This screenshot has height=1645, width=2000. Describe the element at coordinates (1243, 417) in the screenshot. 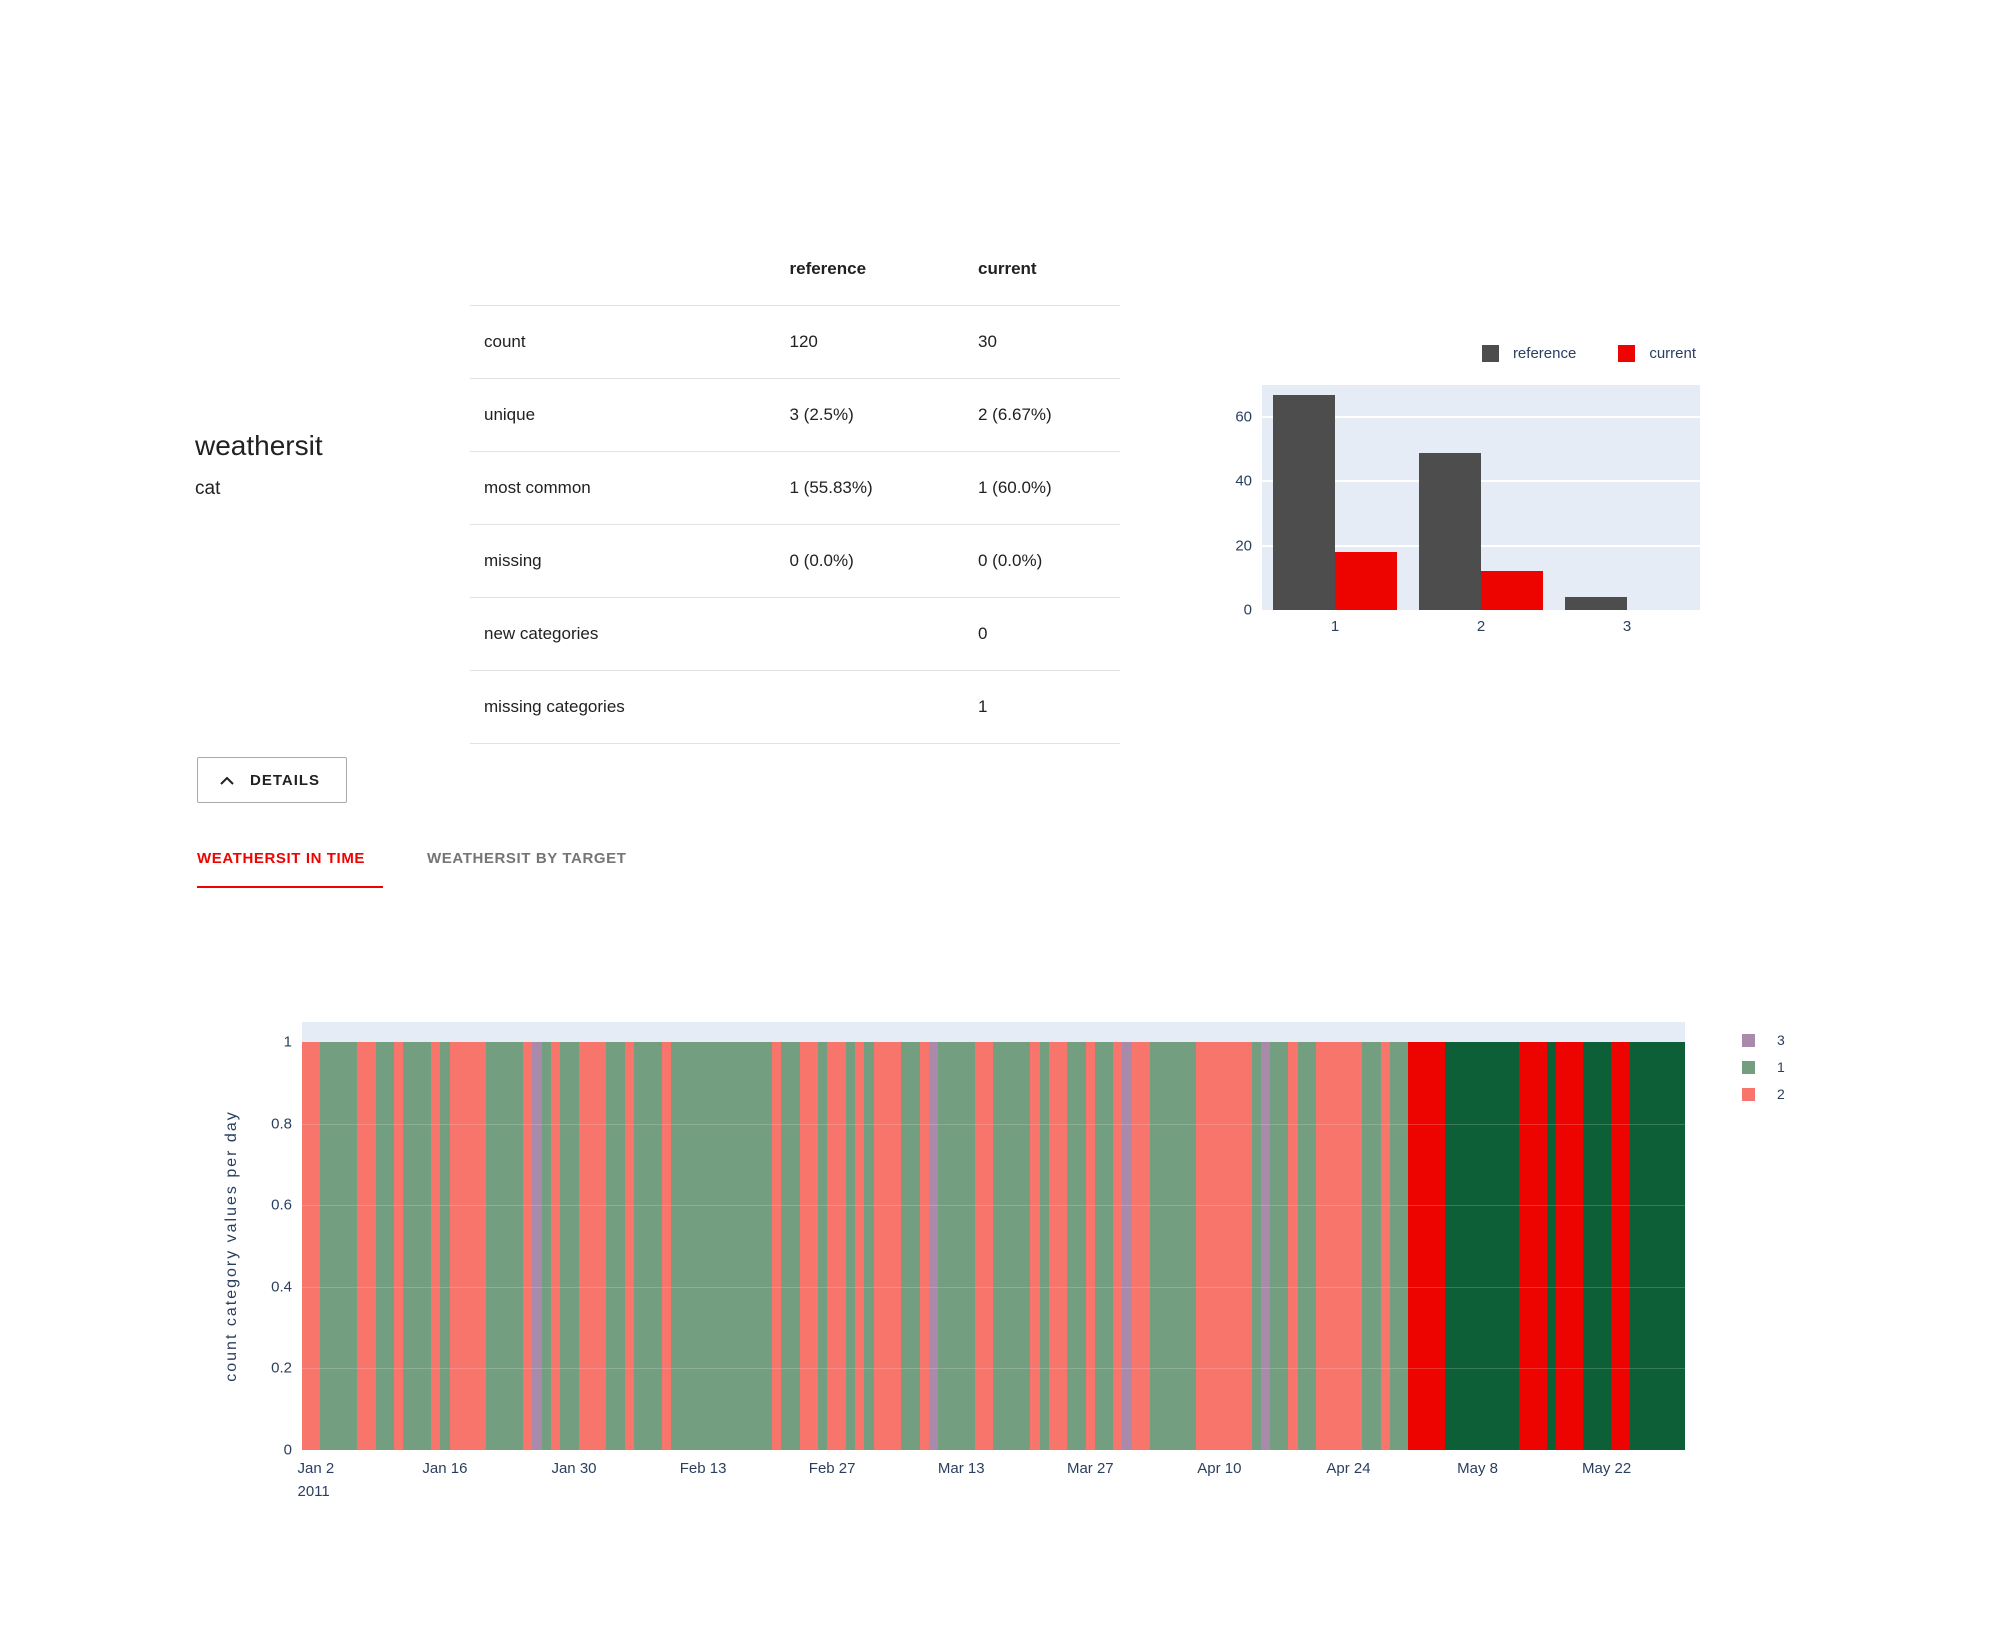

I see `y-tick-label: 60` at that location.